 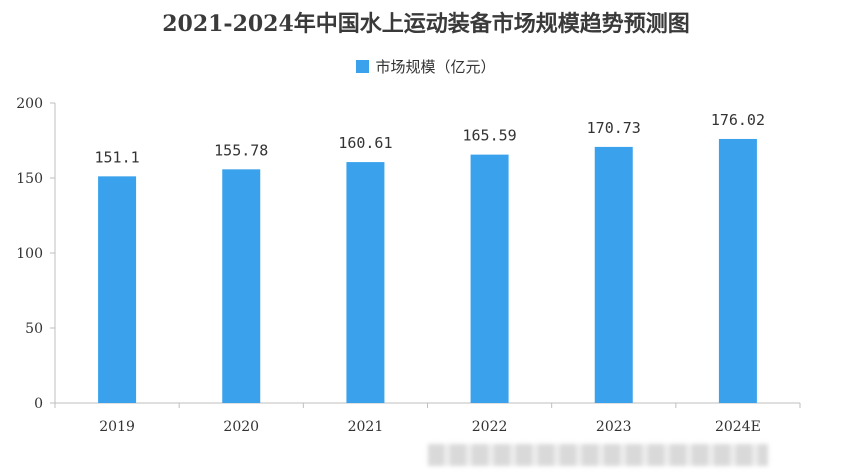 I want to click on y-tick-label: 0, so click(x=38, y=404).